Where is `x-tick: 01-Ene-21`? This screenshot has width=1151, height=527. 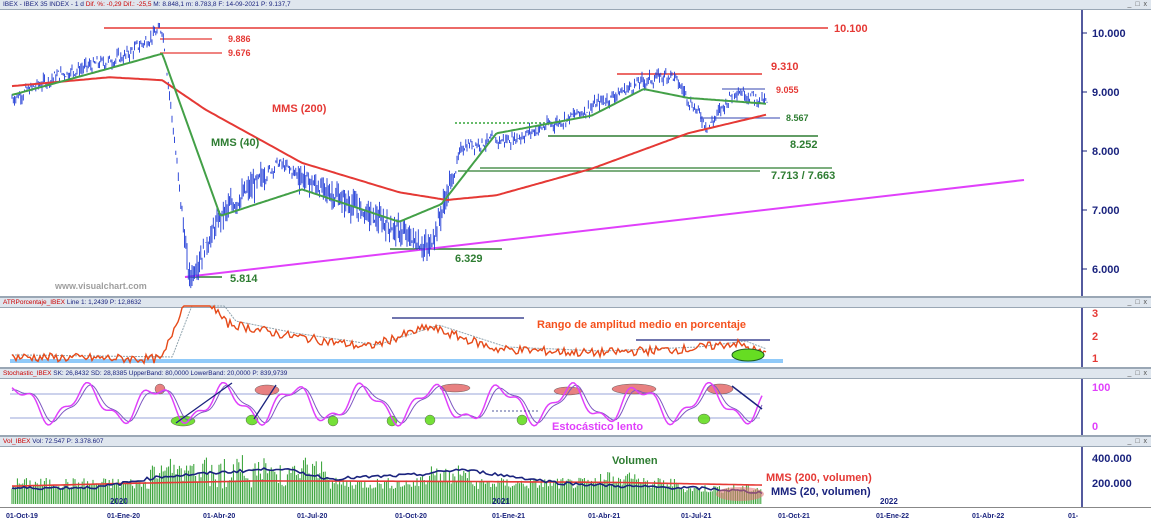 x-tick: 01-Ene-21 is located at coordinates (509, 516).